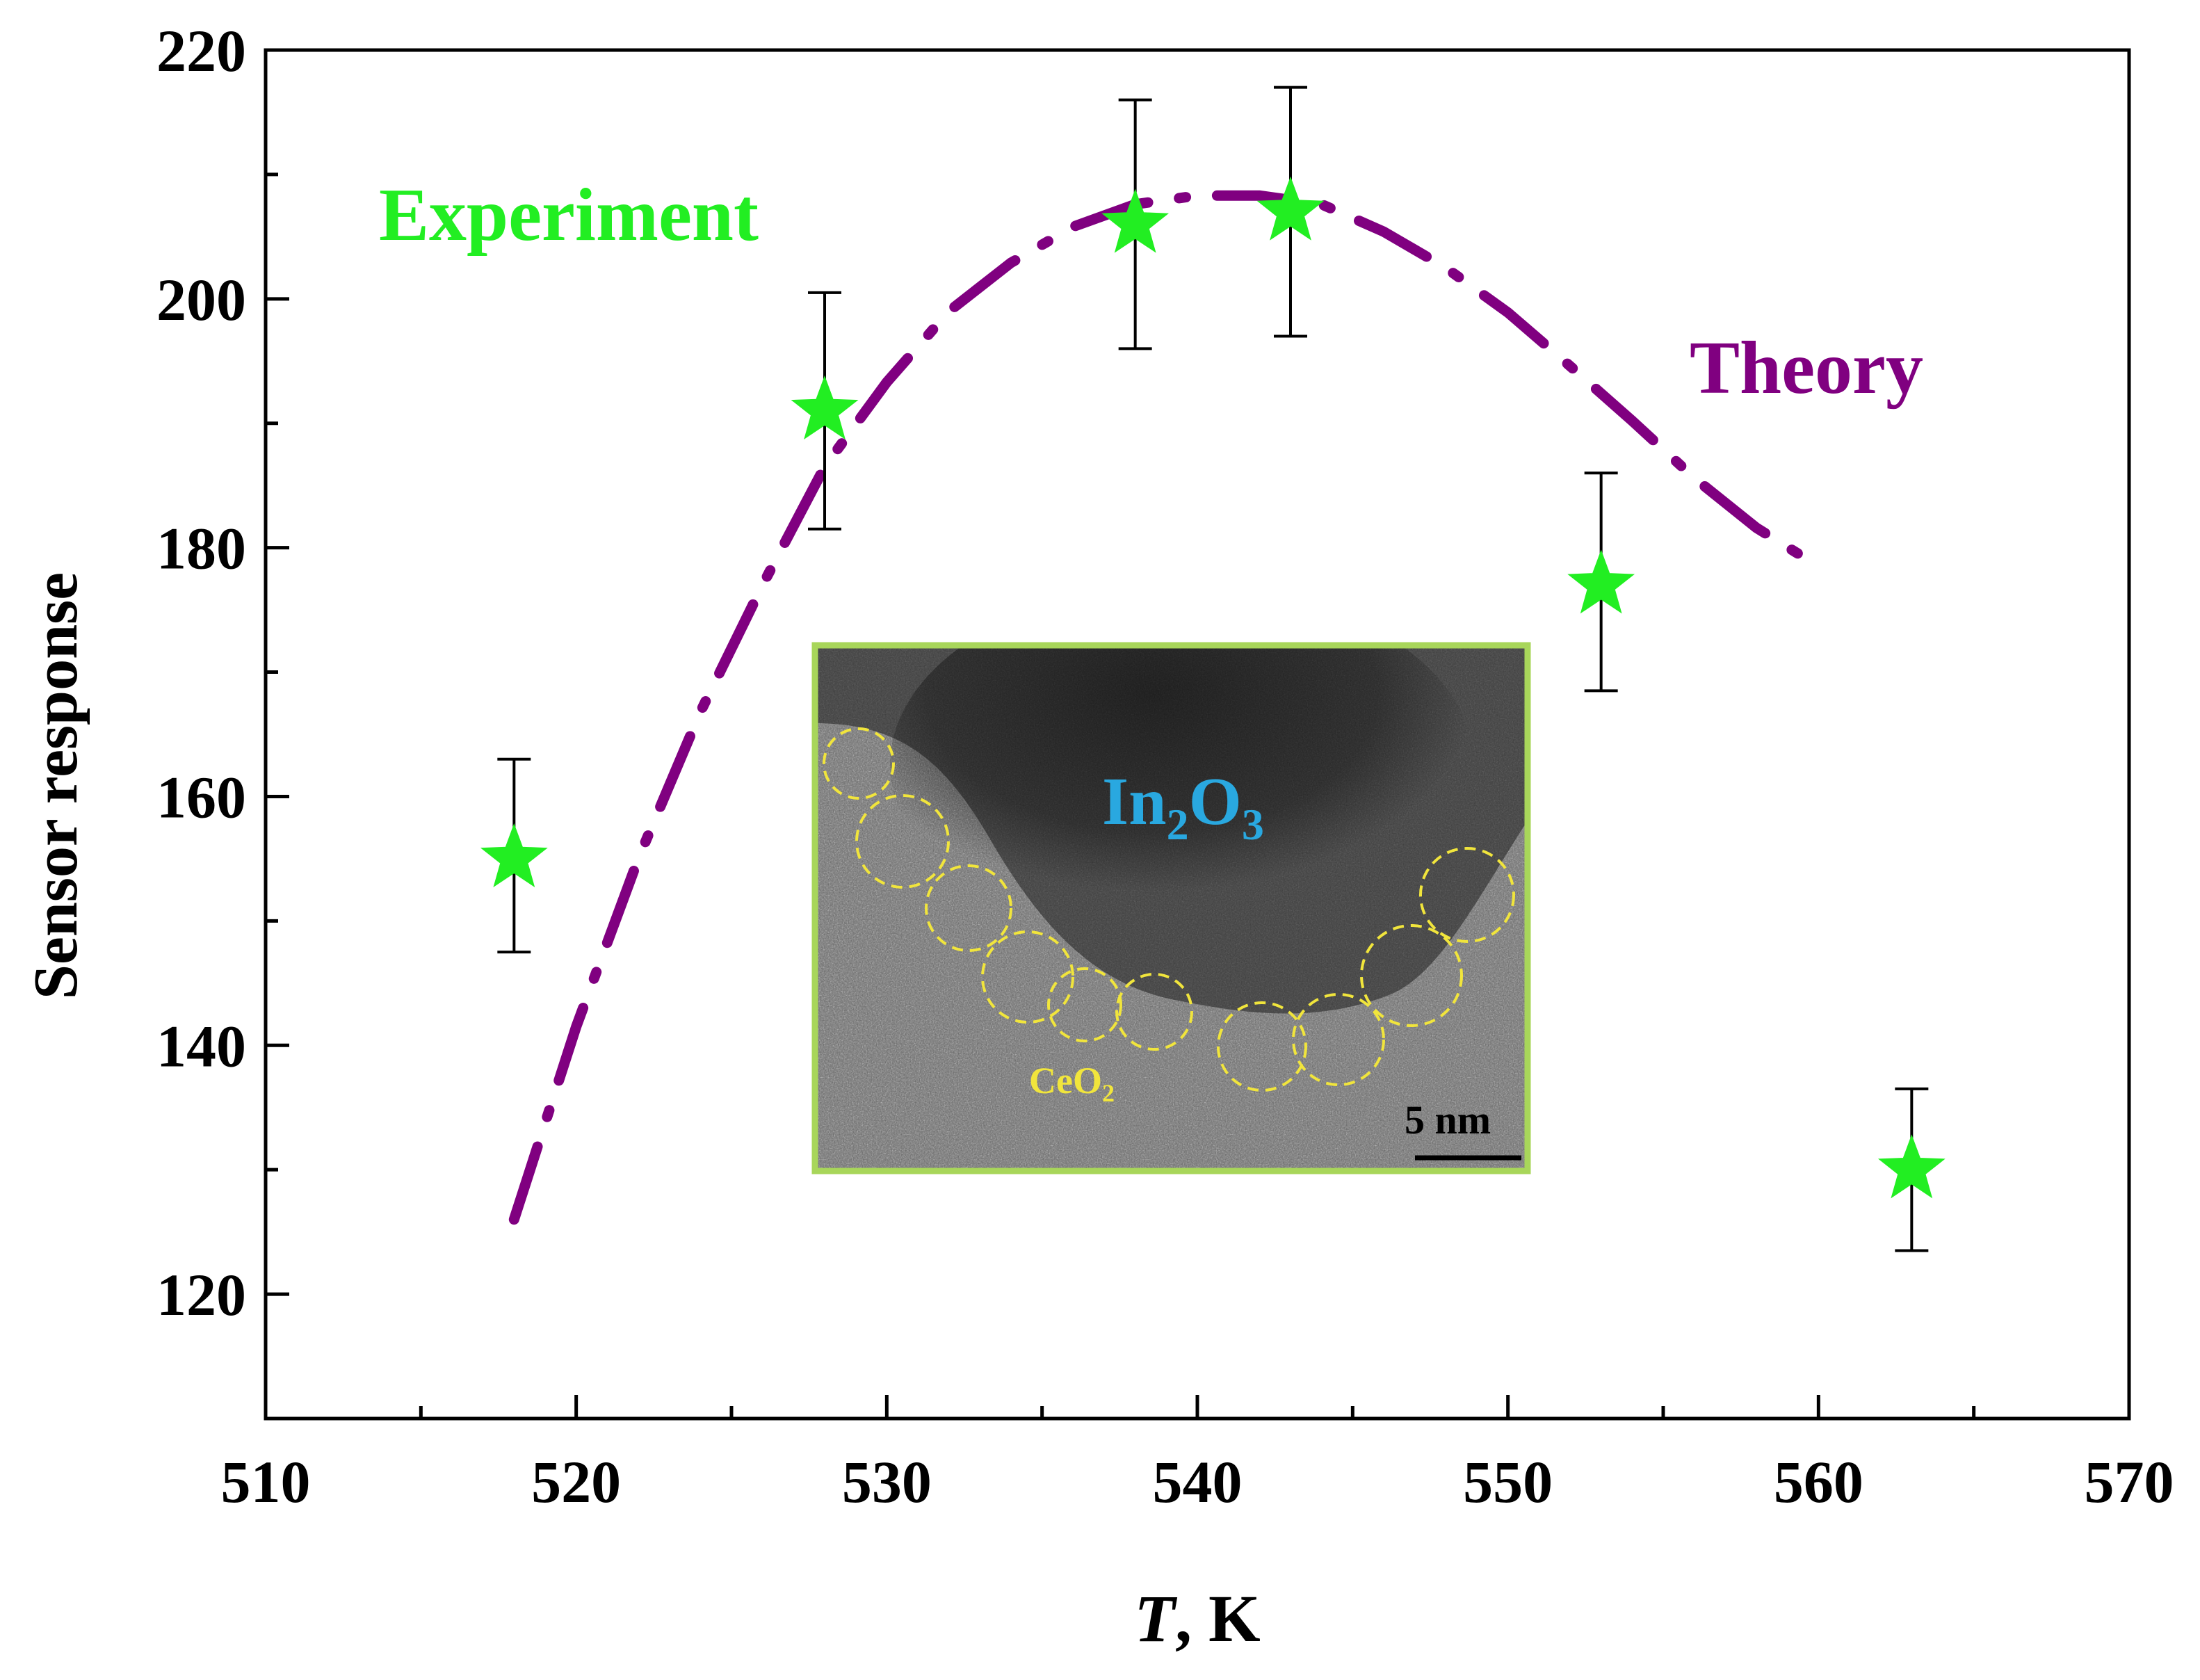 This screenshot has width=2200, height=1680. What do you see at coordinates (1508, 1481) in the screenshot?
I see `x-tick-label: 550` at bounding box center [1508, 1481].